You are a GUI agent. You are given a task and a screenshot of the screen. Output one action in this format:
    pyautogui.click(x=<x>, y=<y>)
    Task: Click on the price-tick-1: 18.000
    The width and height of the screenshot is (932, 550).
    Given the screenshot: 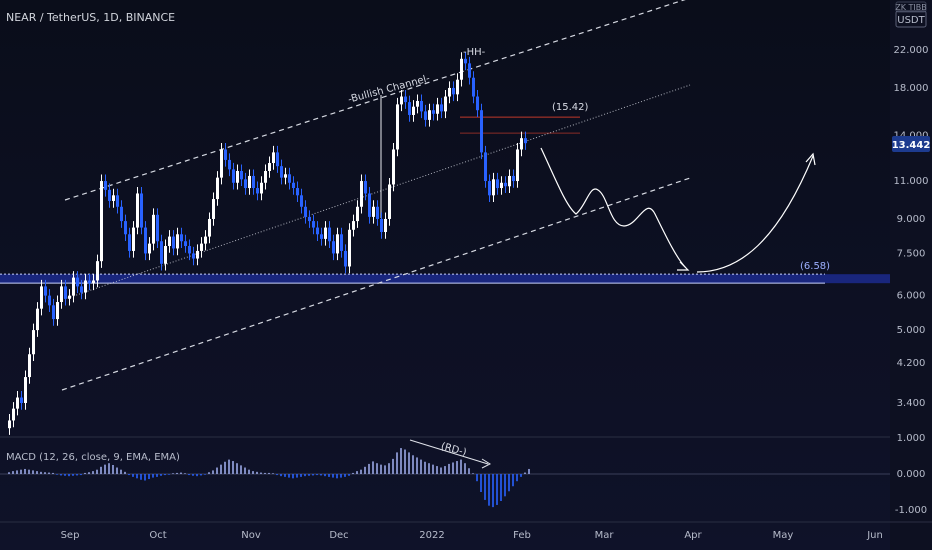 What is the action you would take?
    pyautogui.click(x=911, y=88)
    